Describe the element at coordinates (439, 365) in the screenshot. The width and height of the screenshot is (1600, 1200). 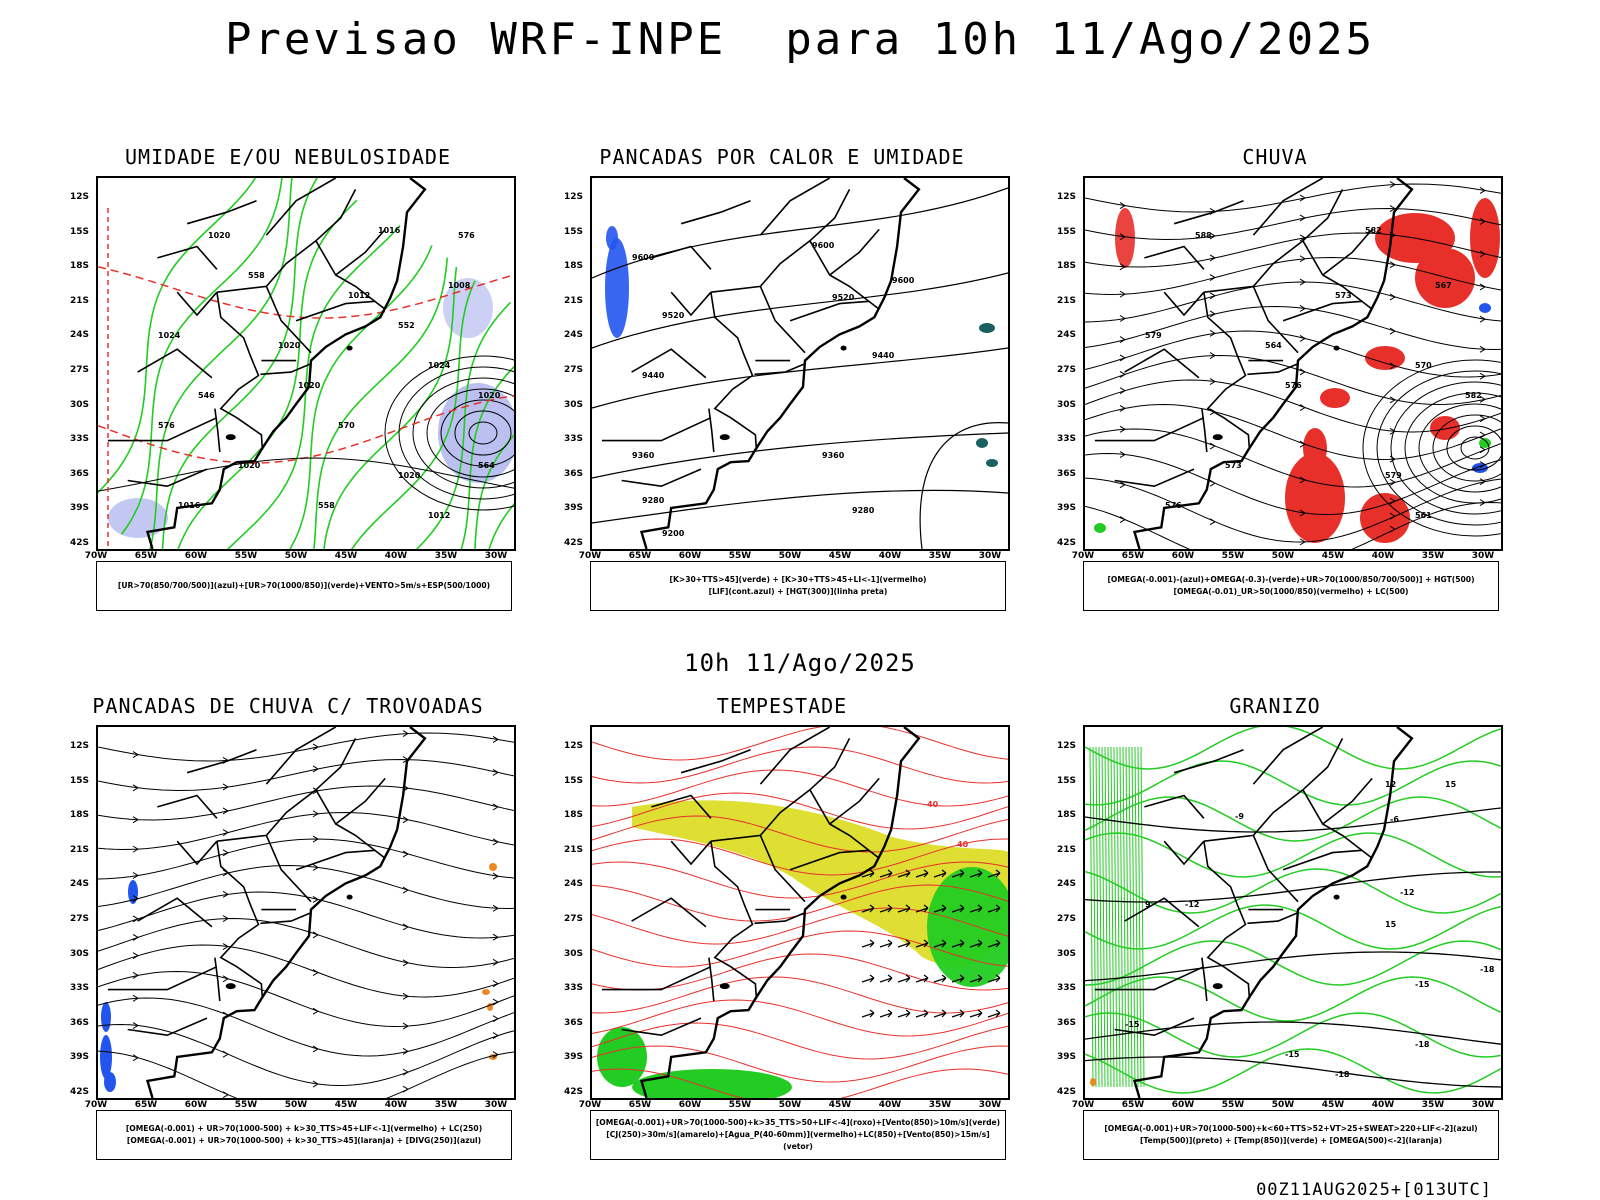
I see `contour-label: 1024` at that location.